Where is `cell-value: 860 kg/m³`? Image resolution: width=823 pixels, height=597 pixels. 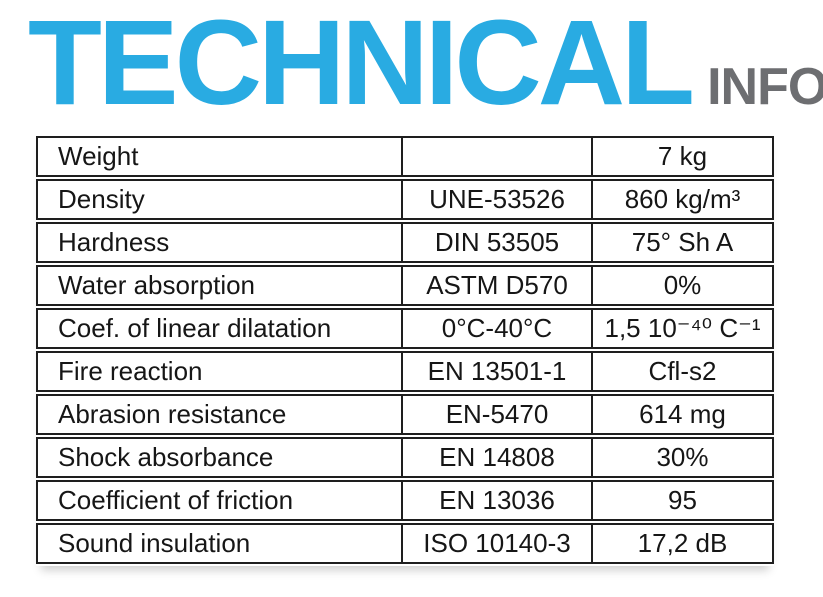
cell-value: 860 kg/m³ is located at coordinates (683, 199).